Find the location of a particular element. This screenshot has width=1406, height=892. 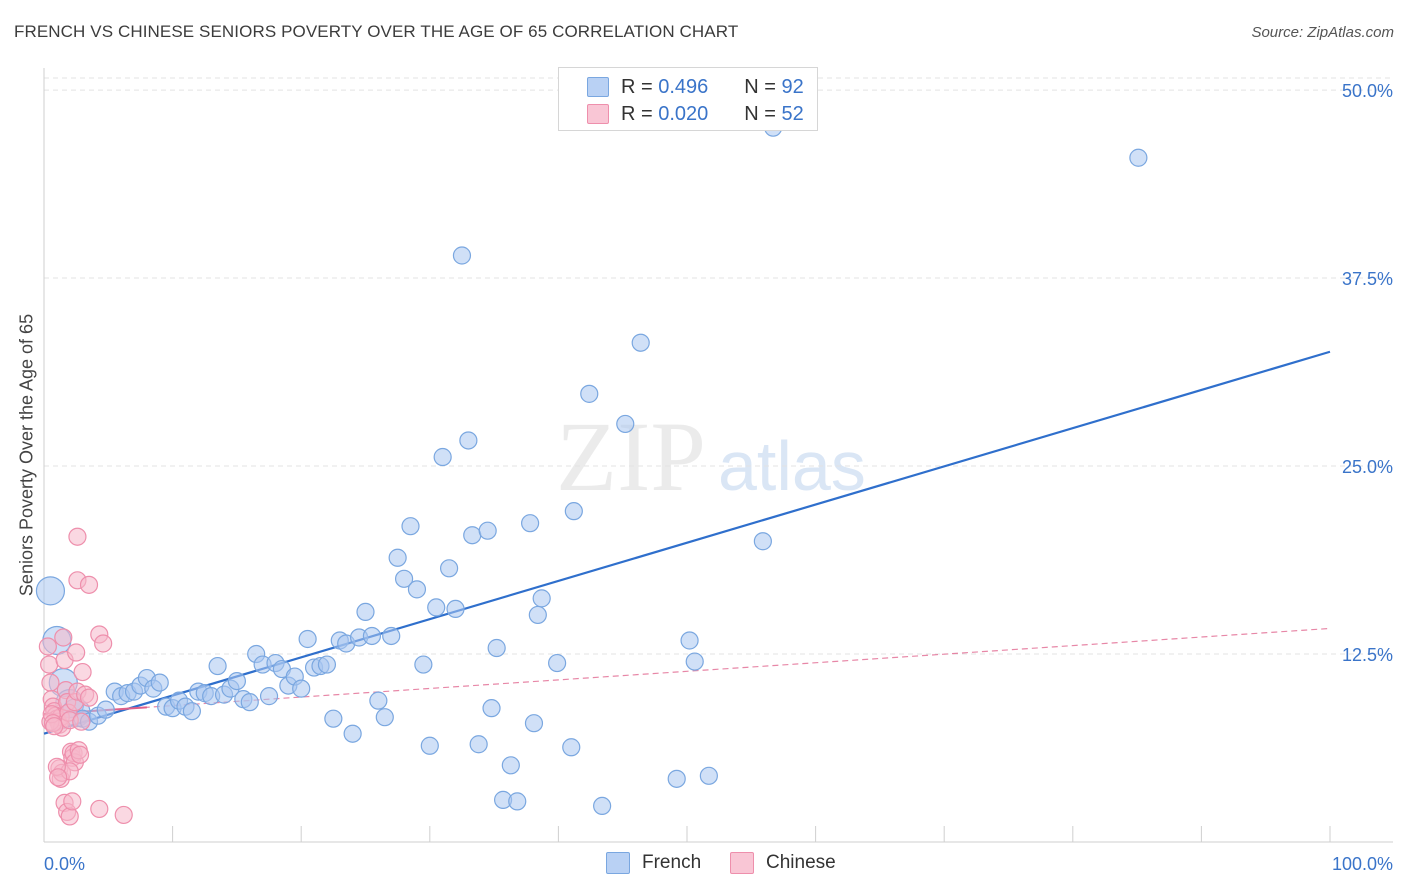

french-n-label: N = is located at coordinates (760, 86).